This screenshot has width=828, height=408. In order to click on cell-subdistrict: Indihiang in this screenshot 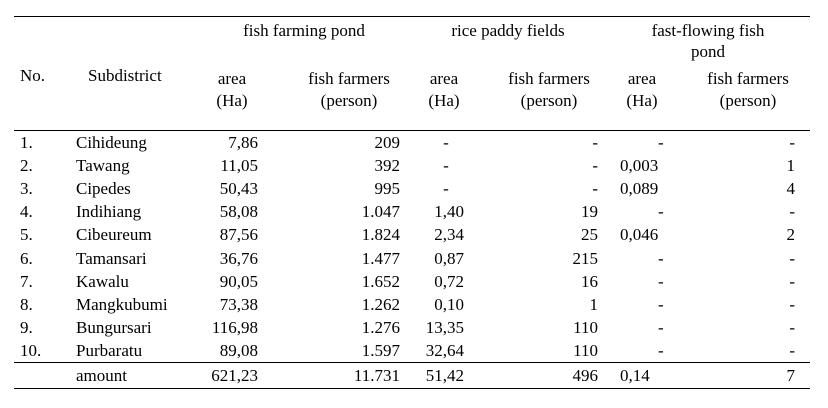, I will do `click(109, 212)`.